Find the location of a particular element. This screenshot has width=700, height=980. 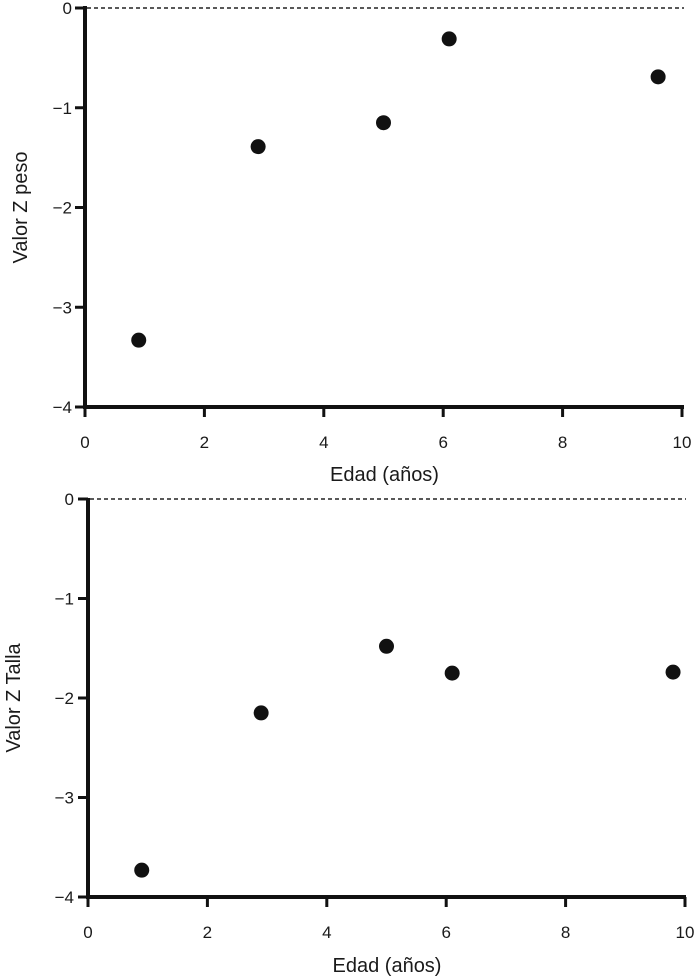

chart-height-x-tick-label: 4 is located at coordinates (326, 932).